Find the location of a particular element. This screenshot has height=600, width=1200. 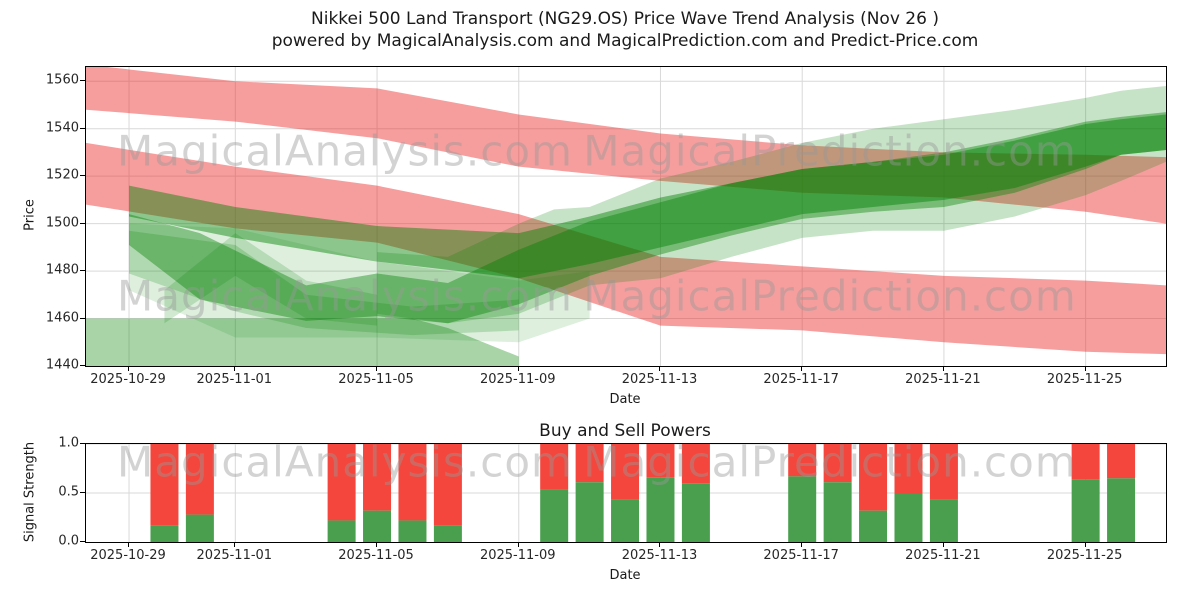

price-xtick-label: 2025-11-13 is located at coordinates (659, 379).